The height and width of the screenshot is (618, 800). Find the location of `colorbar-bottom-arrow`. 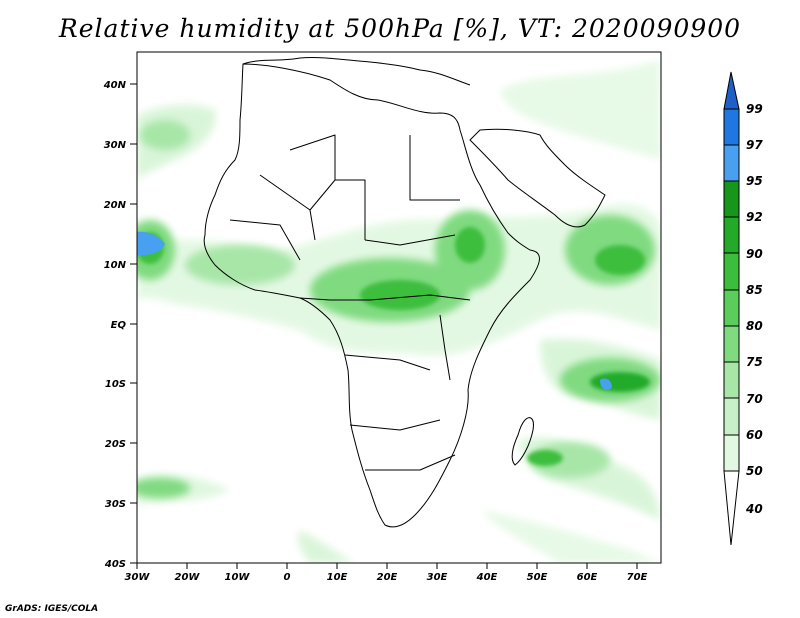

colorbar-bottom-arrow is located at coordinates (731, 508).